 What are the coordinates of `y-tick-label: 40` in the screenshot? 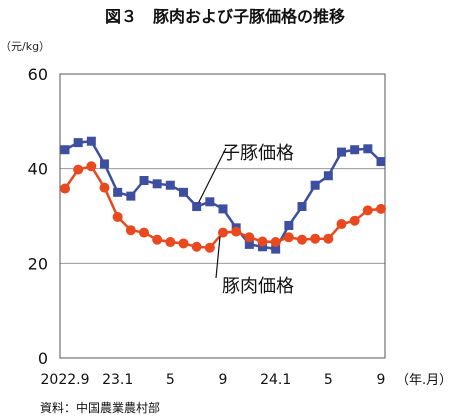 It's located at (38, 169).